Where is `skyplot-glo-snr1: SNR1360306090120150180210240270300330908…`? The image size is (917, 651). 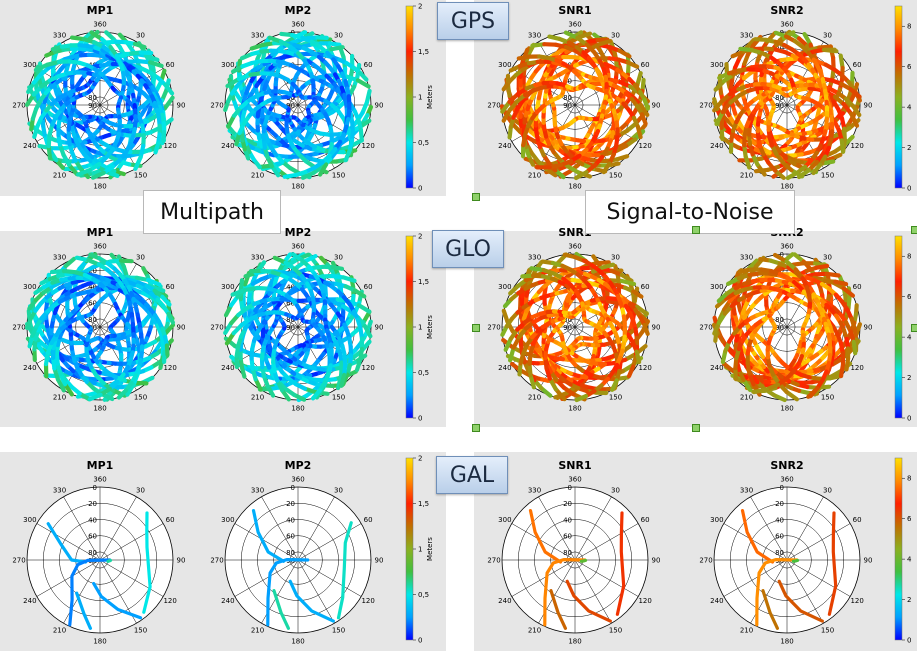 skyplot-glo-snr1: SNR1360306090120150180210240270300330908… is located at coordinates (573, 319).